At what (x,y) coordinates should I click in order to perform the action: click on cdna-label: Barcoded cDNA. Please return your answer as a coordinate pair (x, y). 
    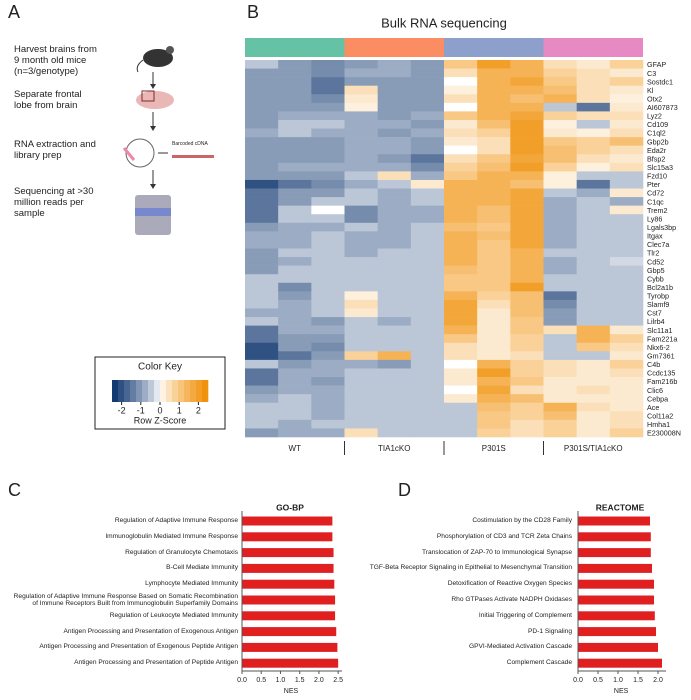
    Looking at the image, I should click on (190, 144).